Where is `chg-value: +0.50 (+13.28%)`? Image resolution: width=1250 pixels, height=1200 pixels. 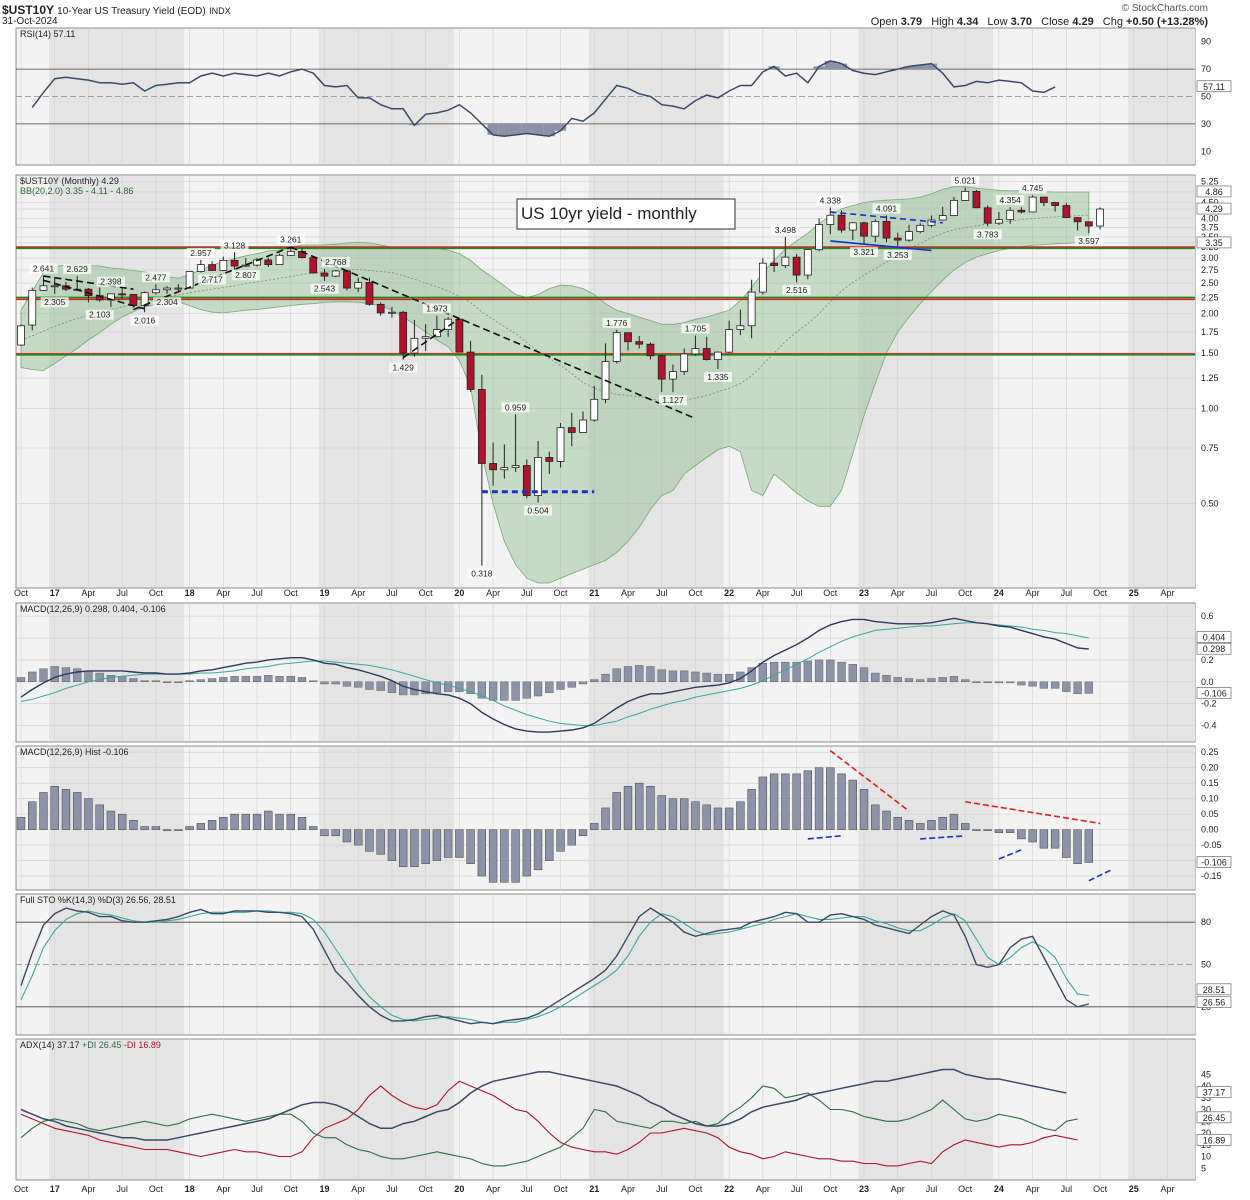 chg-value: +0.50 (+13.28%) is located at coordinates (1167, 22).